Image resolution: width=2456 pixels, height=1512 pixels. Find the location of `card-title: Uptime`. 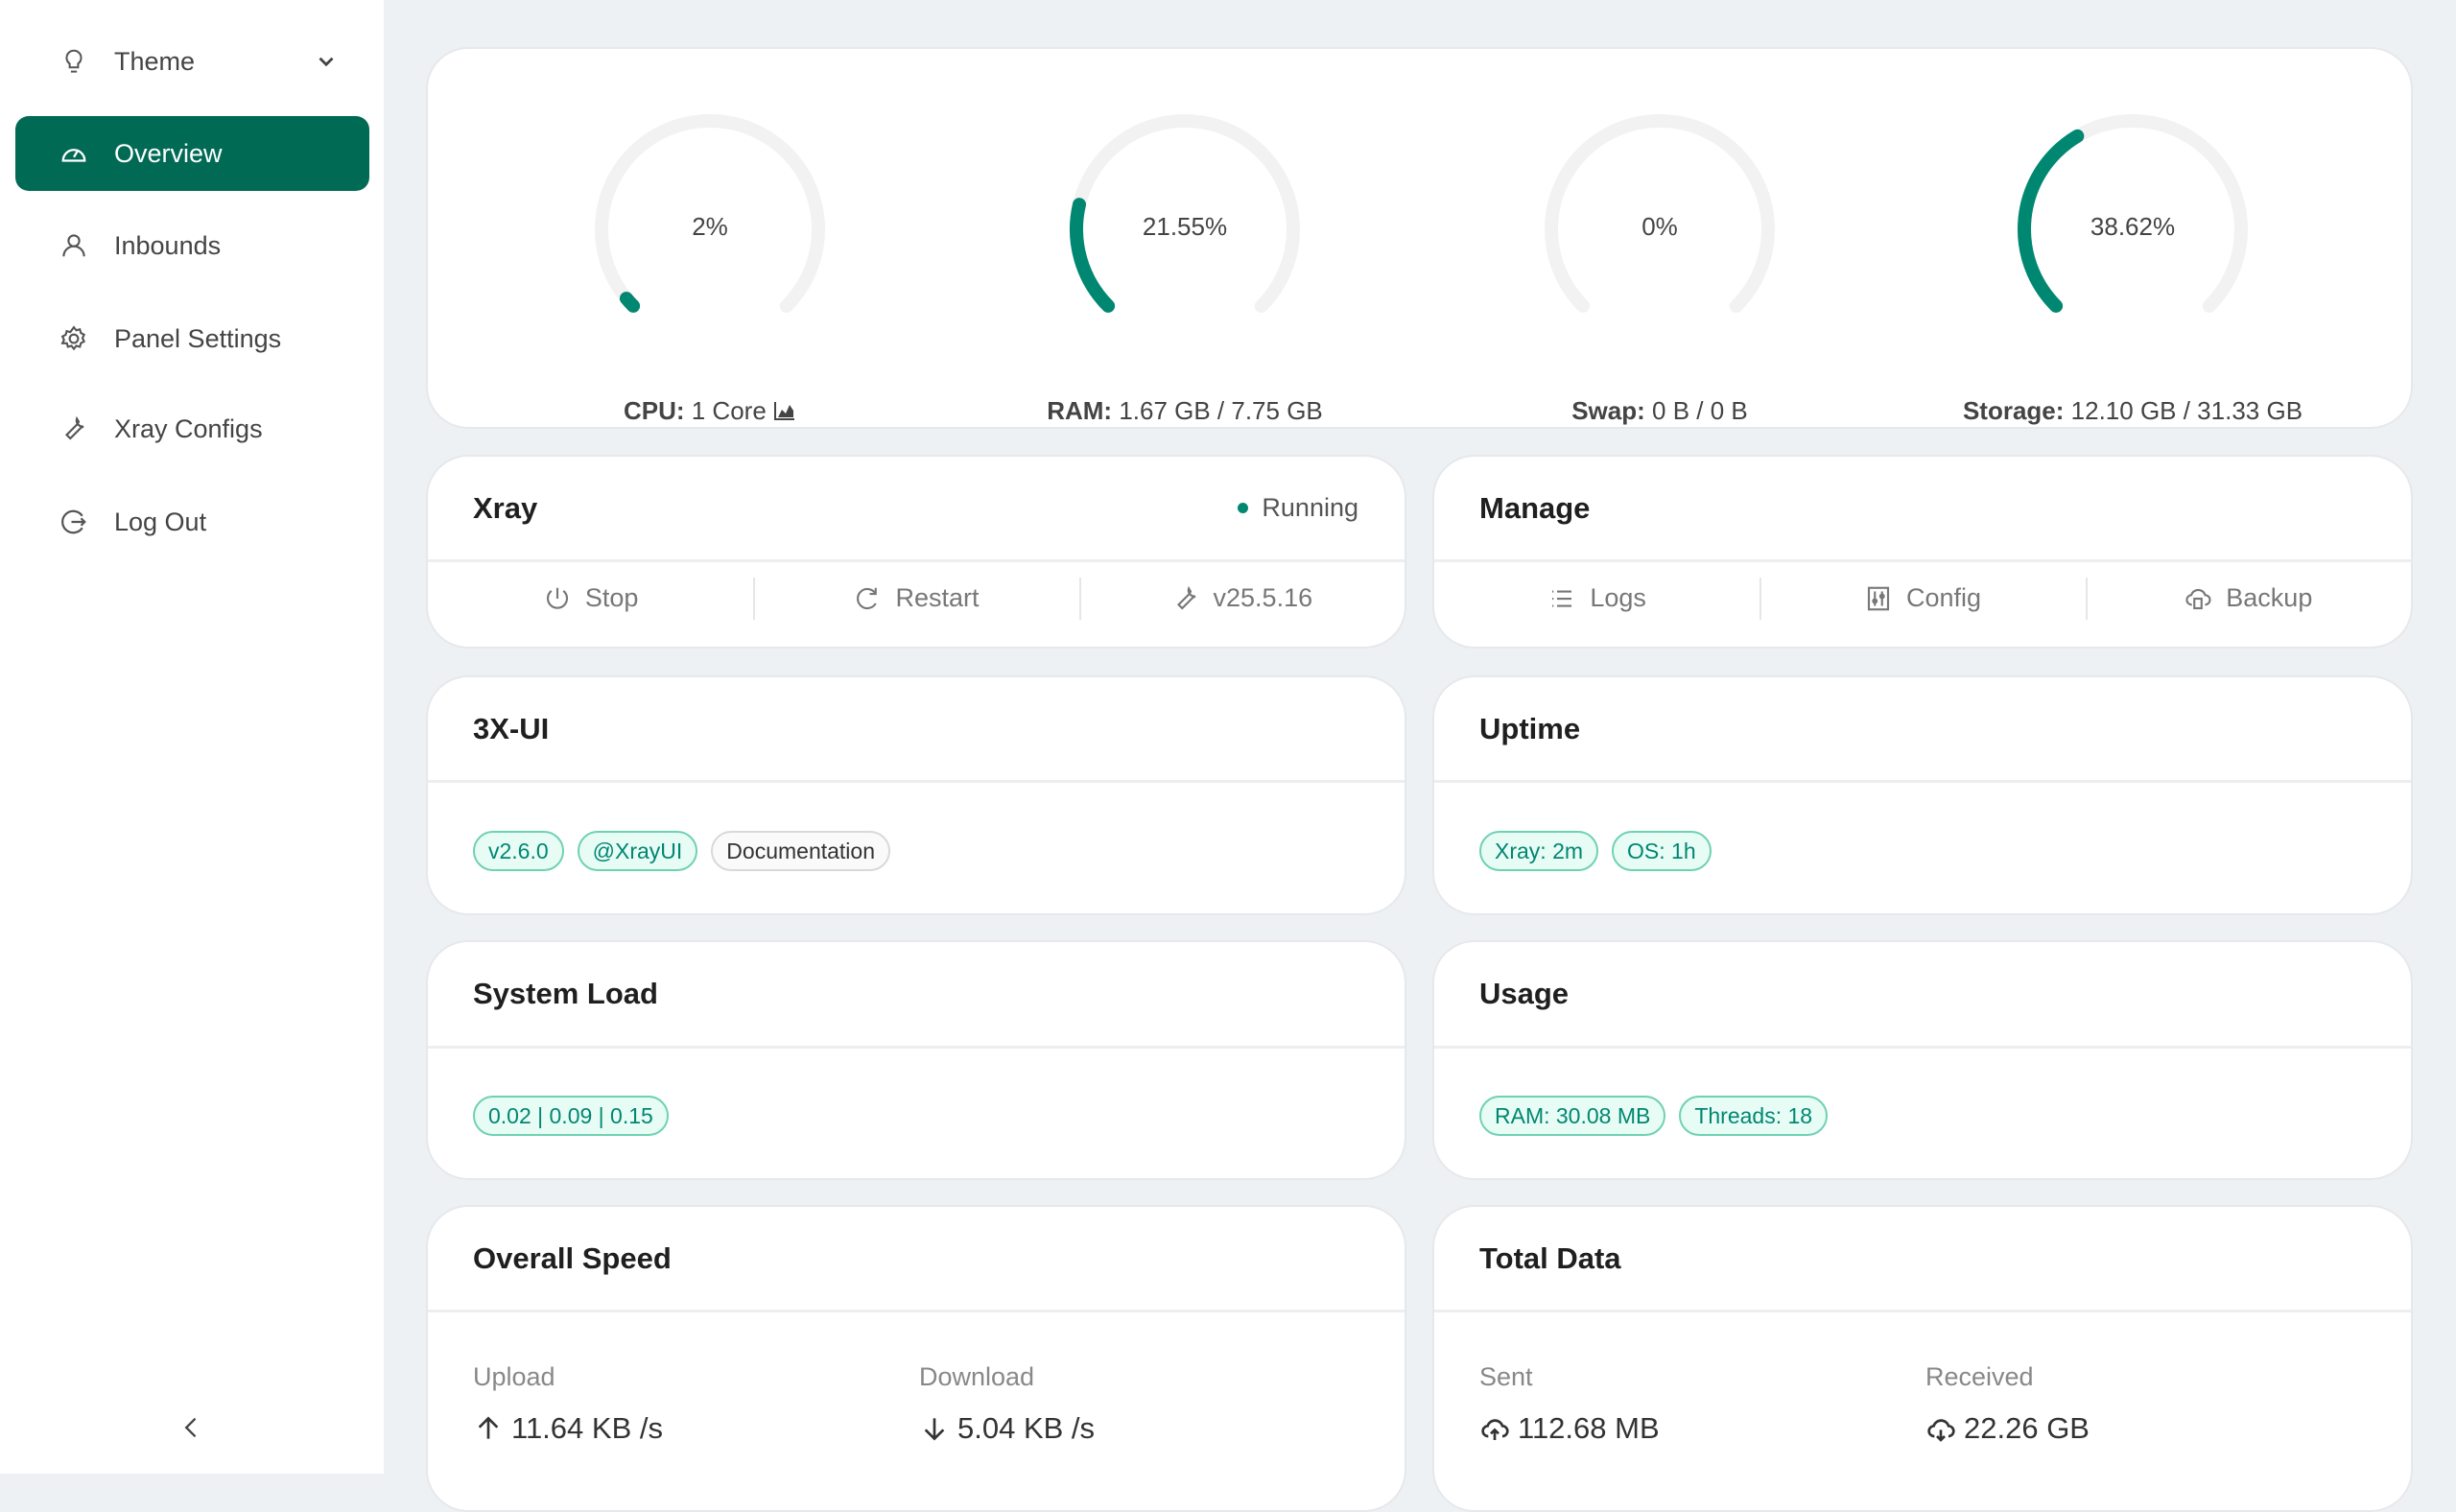

card-title: Uptime is located at coordinates (1530, 728).